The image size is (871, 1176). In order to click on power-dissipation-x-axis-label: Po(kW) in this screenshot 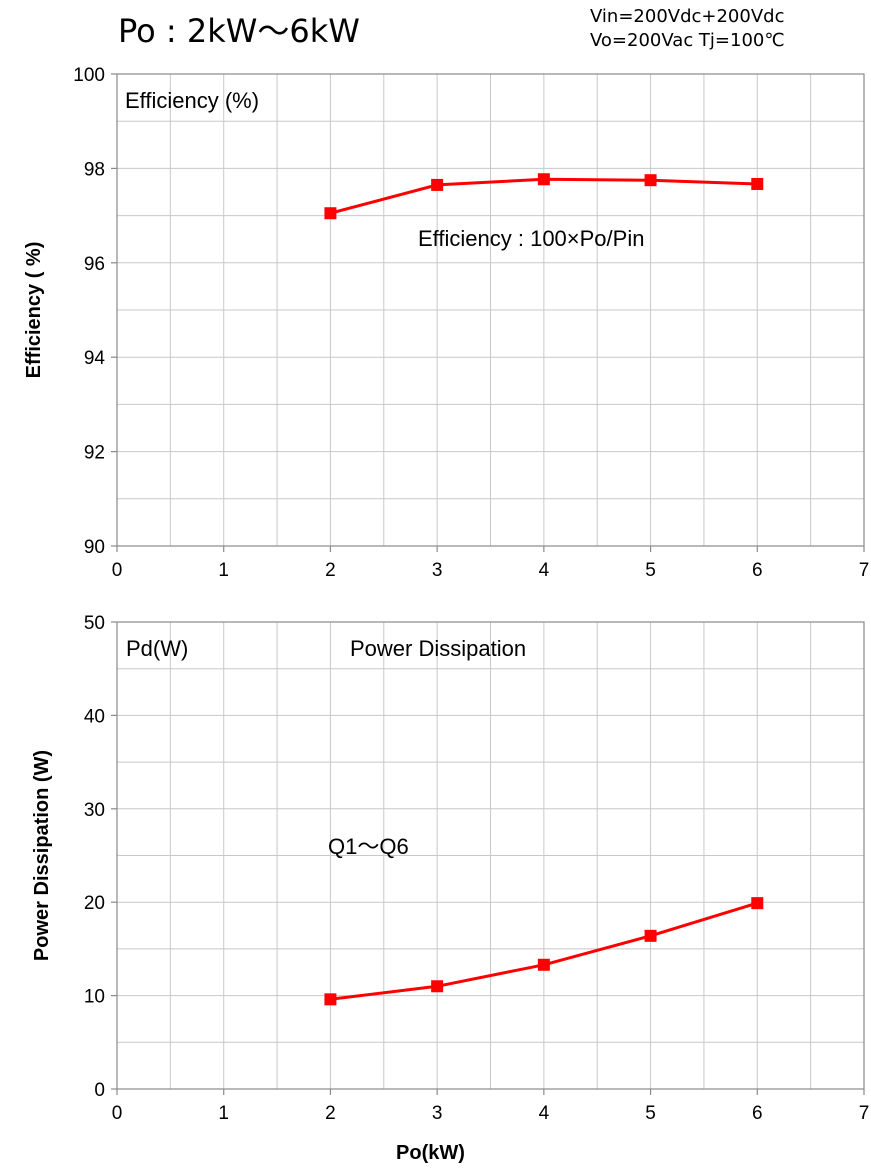, I will do `click(430, 1153)`.